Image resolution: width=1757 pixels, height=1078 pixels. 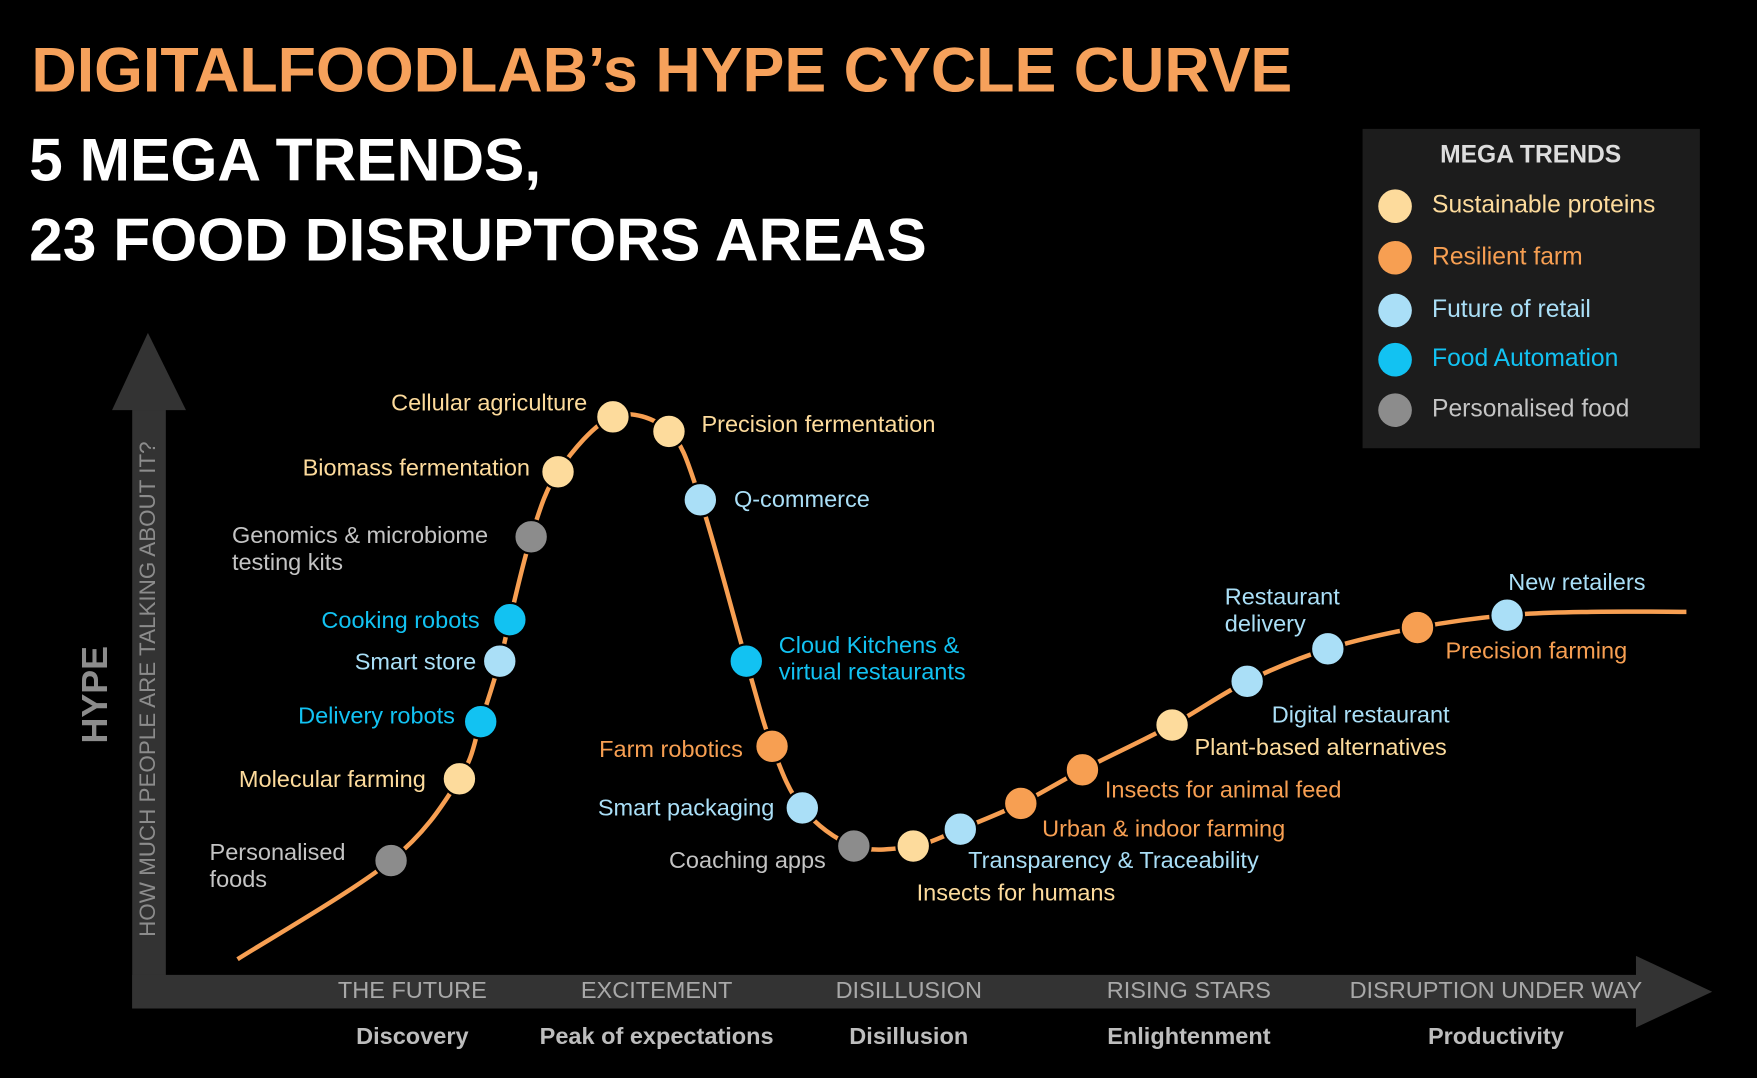 What do you see at coordinates (1282, 597) in the screenshot?
I see `node-label: Restaurant` at bounding box center [1282, 597].